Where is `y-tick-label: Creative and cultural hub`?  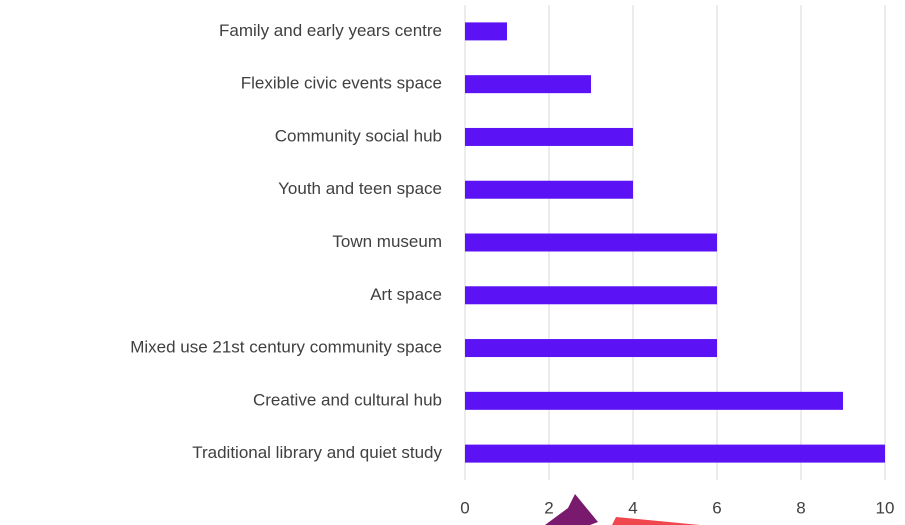
y-tick-label: Creative and cultural hub is located at coordinates (347, 399).